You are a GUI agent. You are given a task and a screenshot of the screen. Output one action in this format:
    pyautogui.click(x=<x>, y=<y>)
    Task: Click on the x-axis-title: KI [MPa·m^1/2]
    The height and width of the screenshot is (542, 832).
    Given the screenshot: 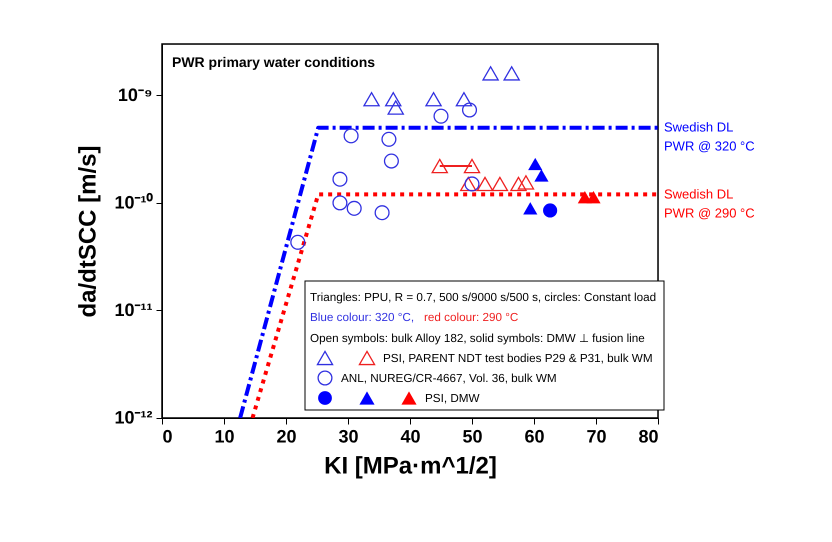 What is the action you would take?
    pyautogui.click(x=410, y=466)
    